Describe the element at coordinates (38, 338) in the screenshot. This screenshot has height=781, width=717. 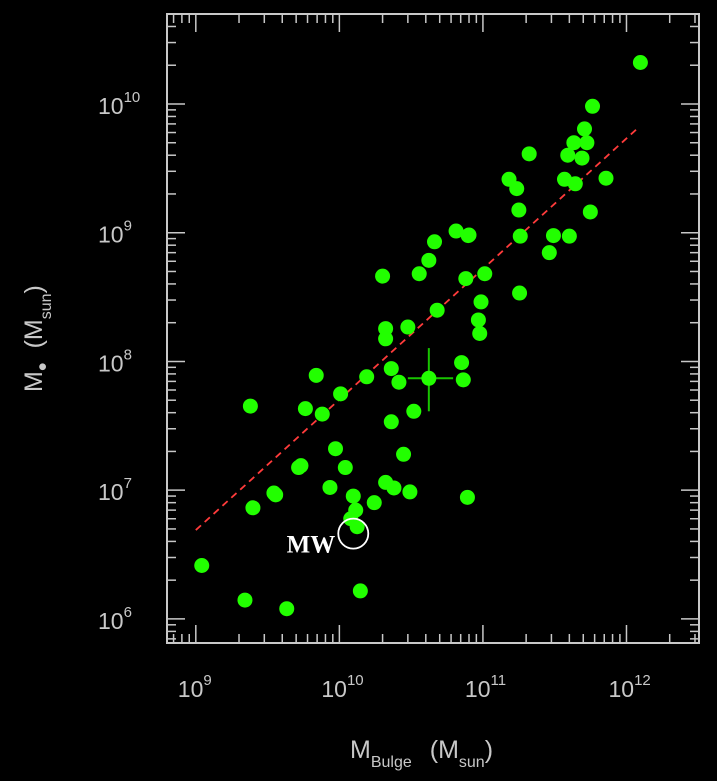
I see `y-axis-label: M•(Msun)` at that location.